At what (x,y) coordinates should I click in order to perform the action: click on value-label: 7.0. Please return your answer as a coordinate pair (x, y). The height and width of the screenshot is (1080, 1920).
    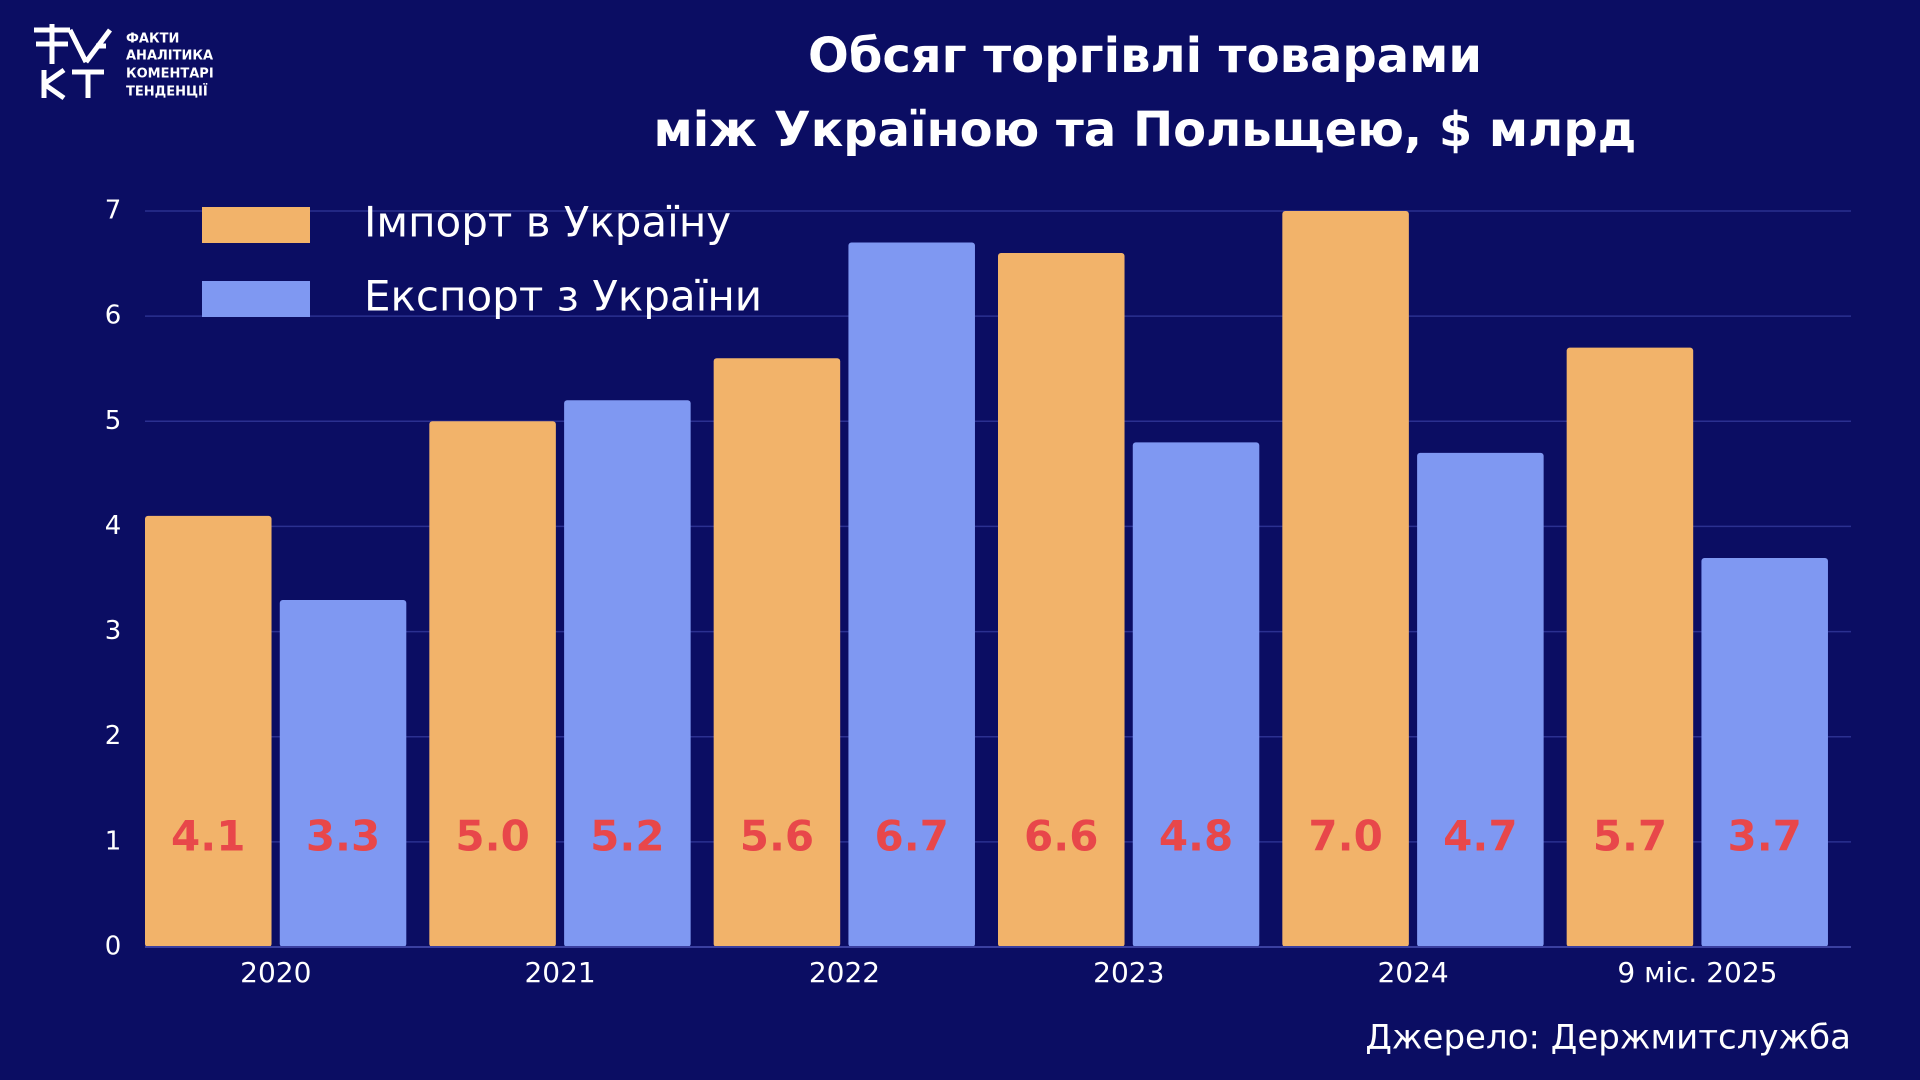
    Looking at the image, I should click on (1345, 836).